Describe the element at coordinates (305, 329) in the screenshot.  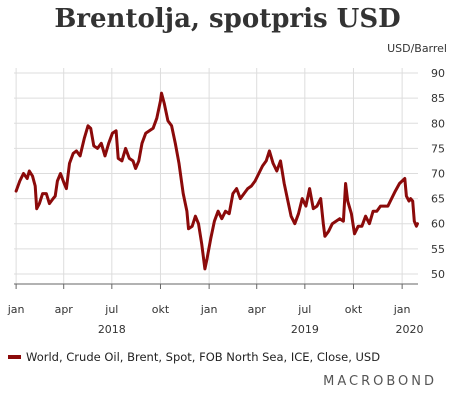
I see `year-label: 2019` at that location.